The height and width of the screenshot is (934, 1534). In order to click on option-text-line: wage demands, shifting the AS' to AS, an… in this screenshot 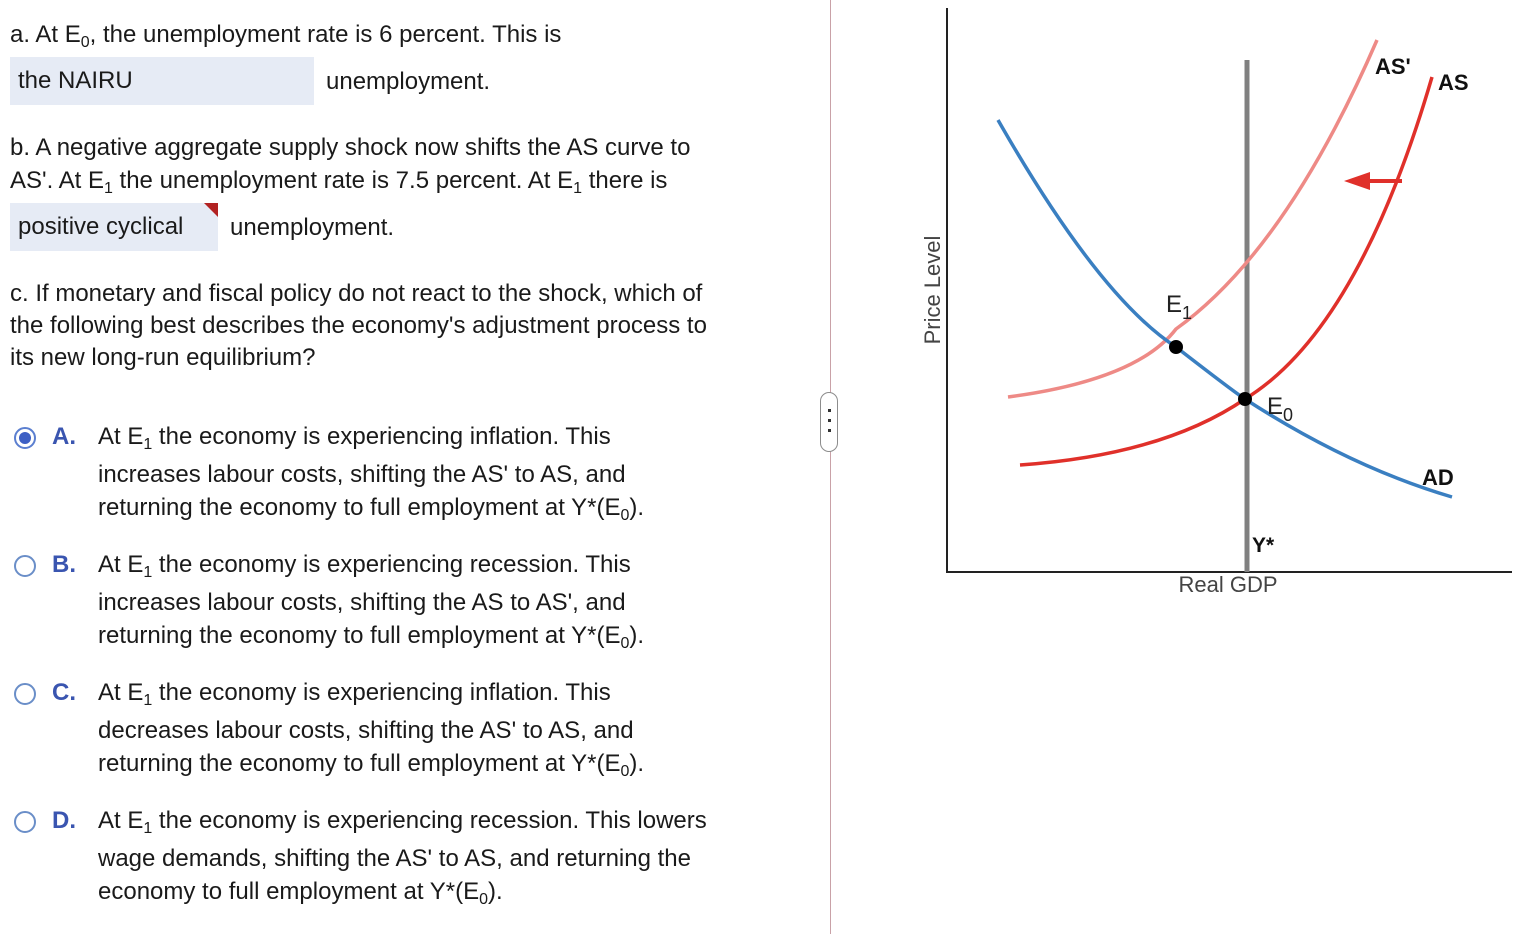, I will do `click(394, 858)`.